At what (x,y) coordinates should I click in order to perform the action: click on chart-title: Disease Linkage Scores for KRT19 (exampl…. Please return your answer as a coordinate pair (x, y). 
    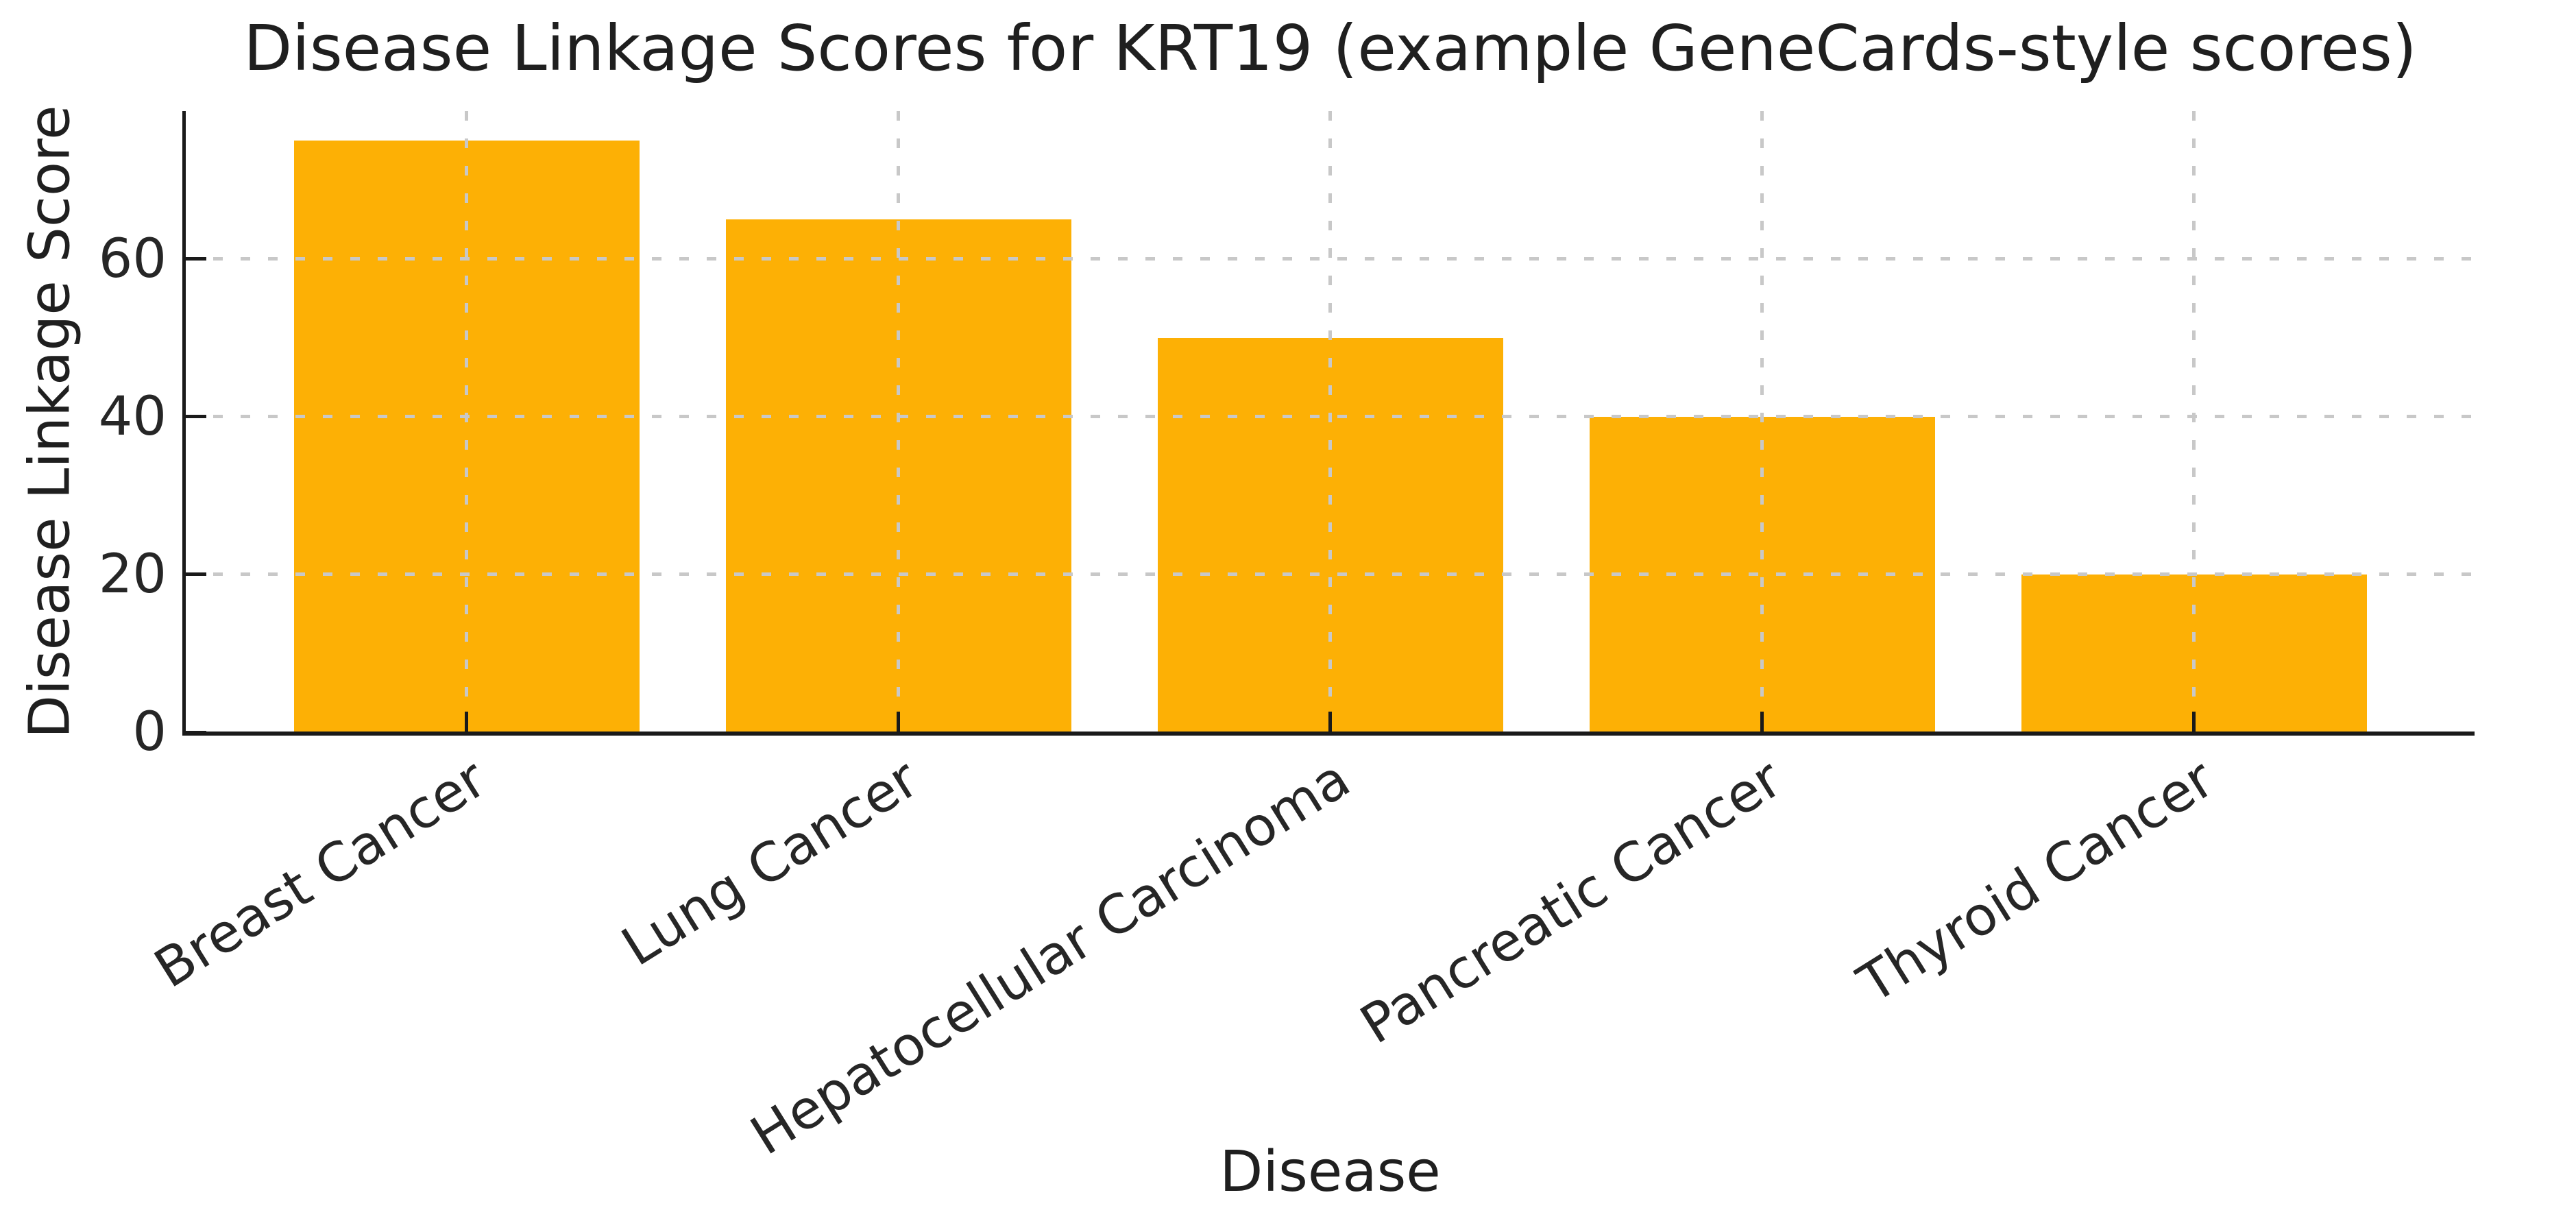
    Looking at the image, I should click on (1330, 48).